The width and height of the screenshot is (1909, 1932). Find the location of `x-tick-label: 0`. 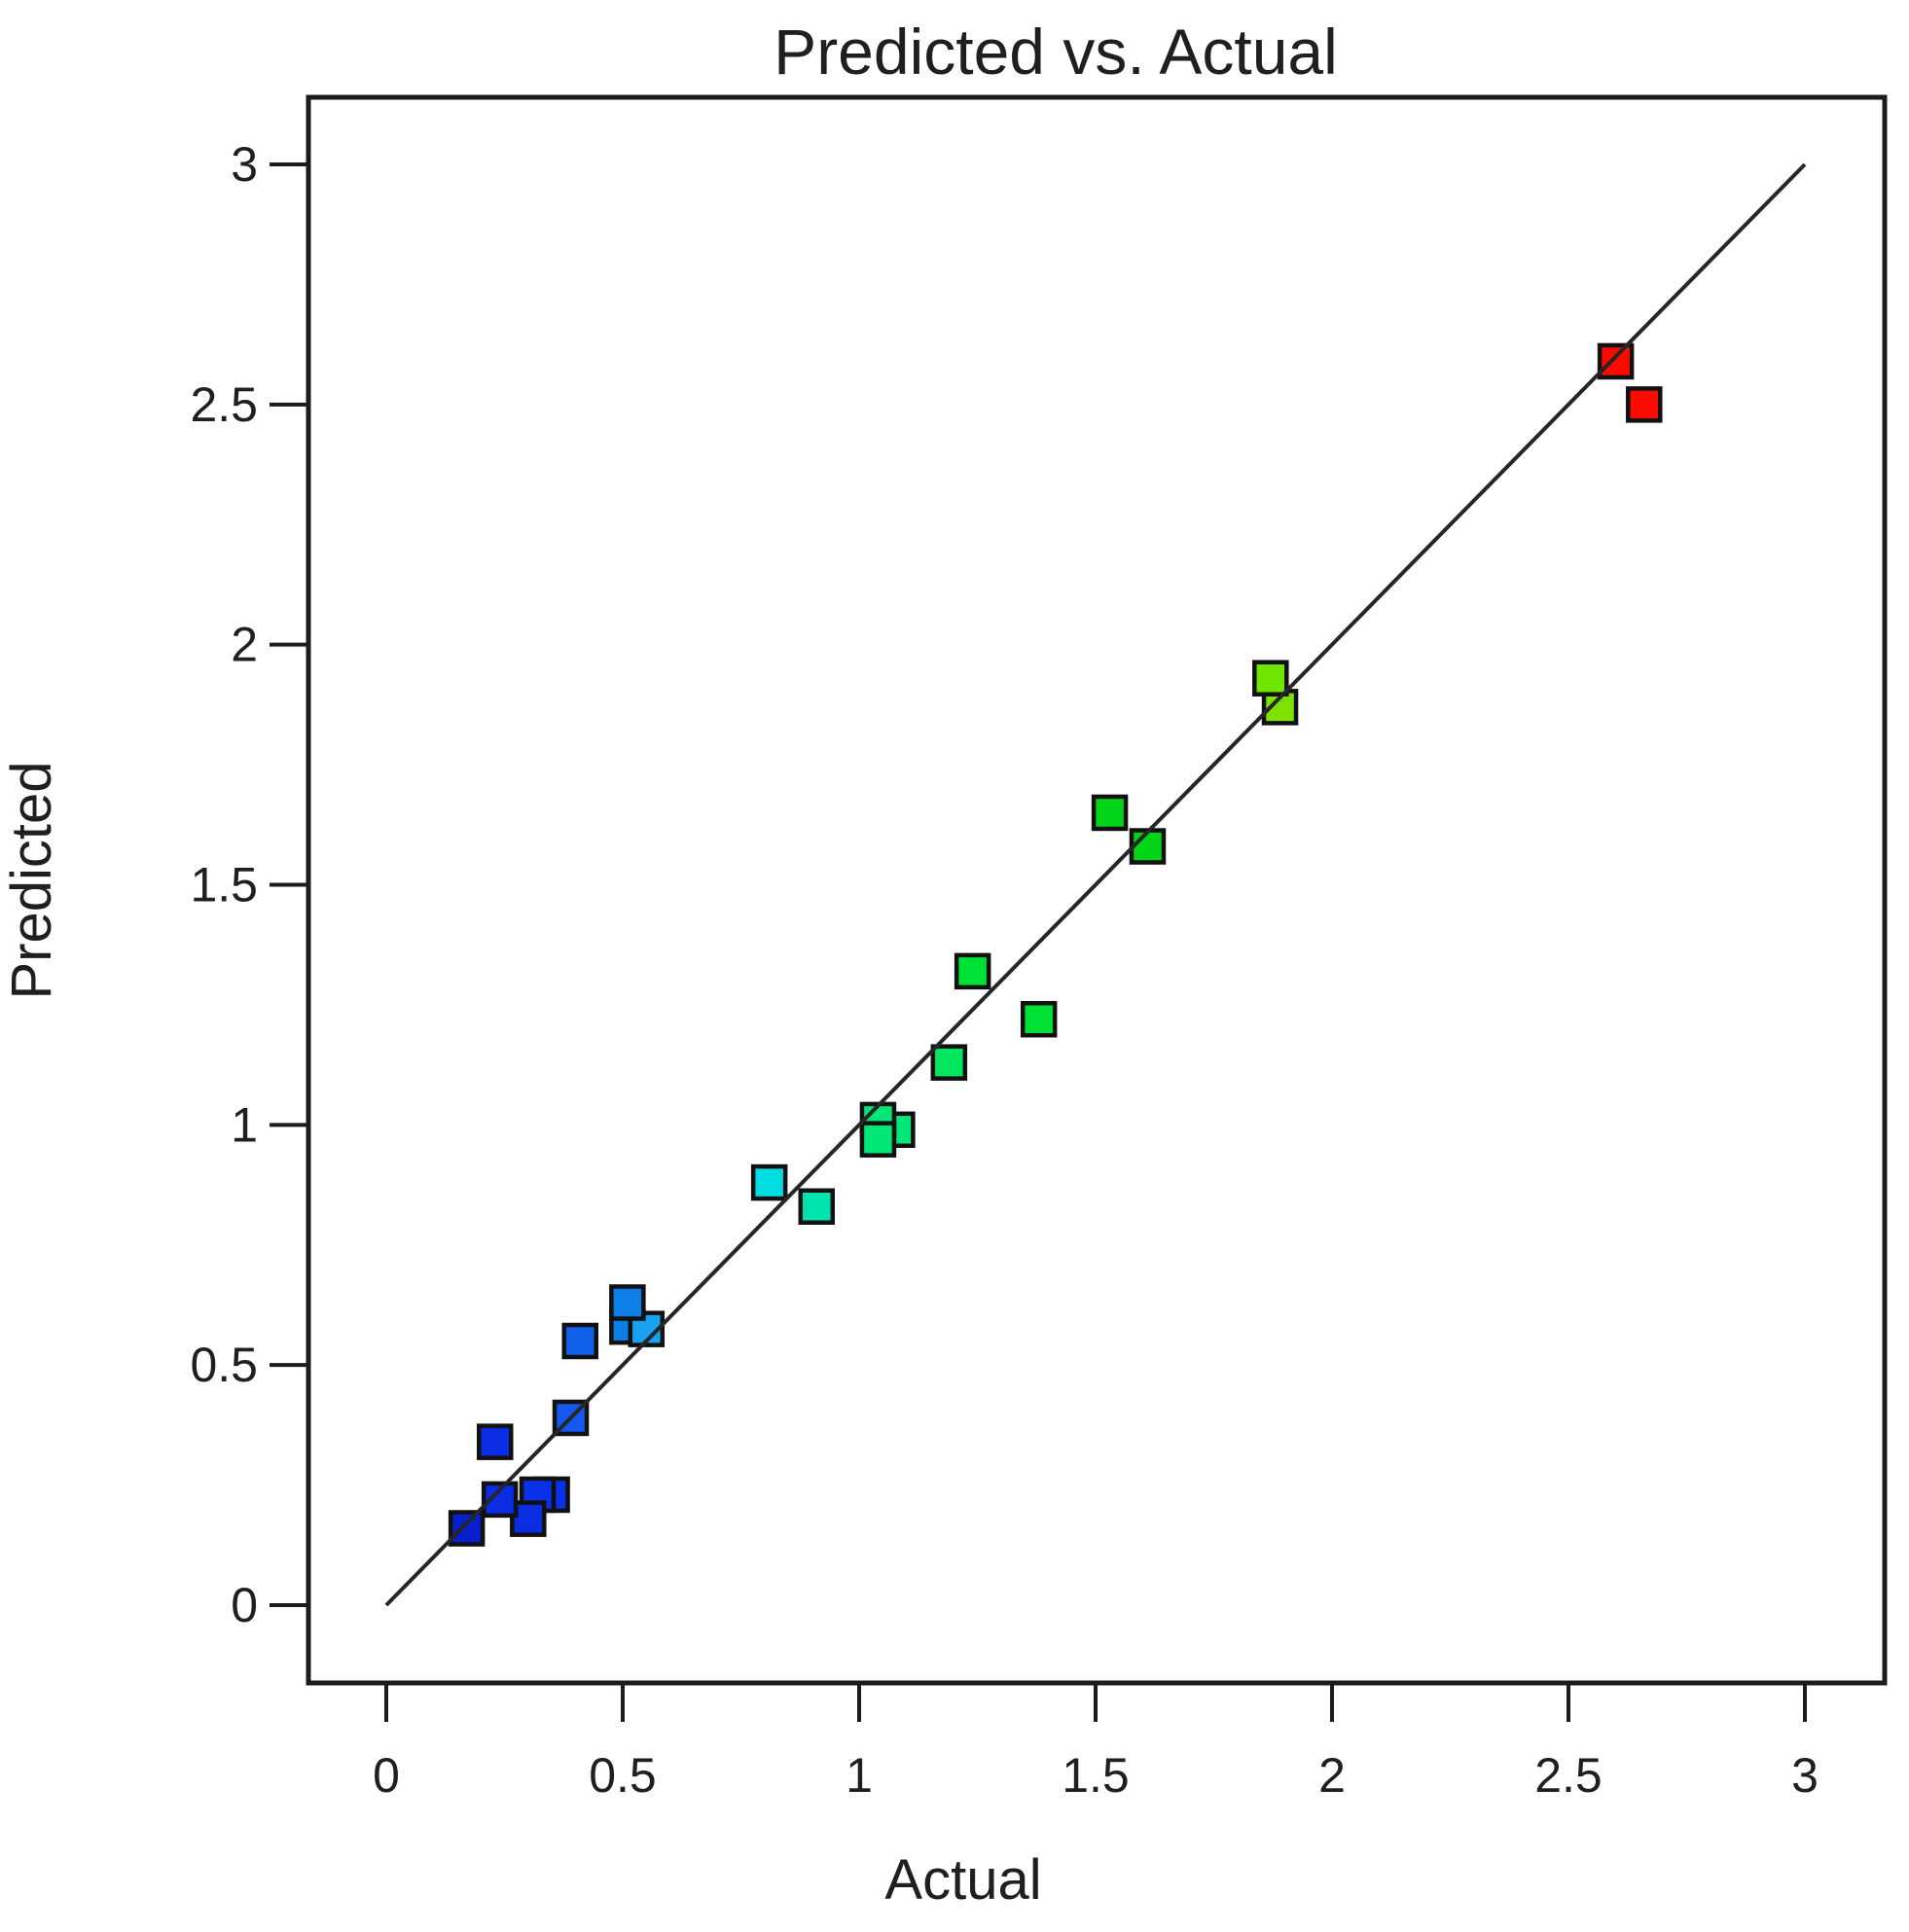

x-tick-label: 0 is located at coordinates (386, 1775).